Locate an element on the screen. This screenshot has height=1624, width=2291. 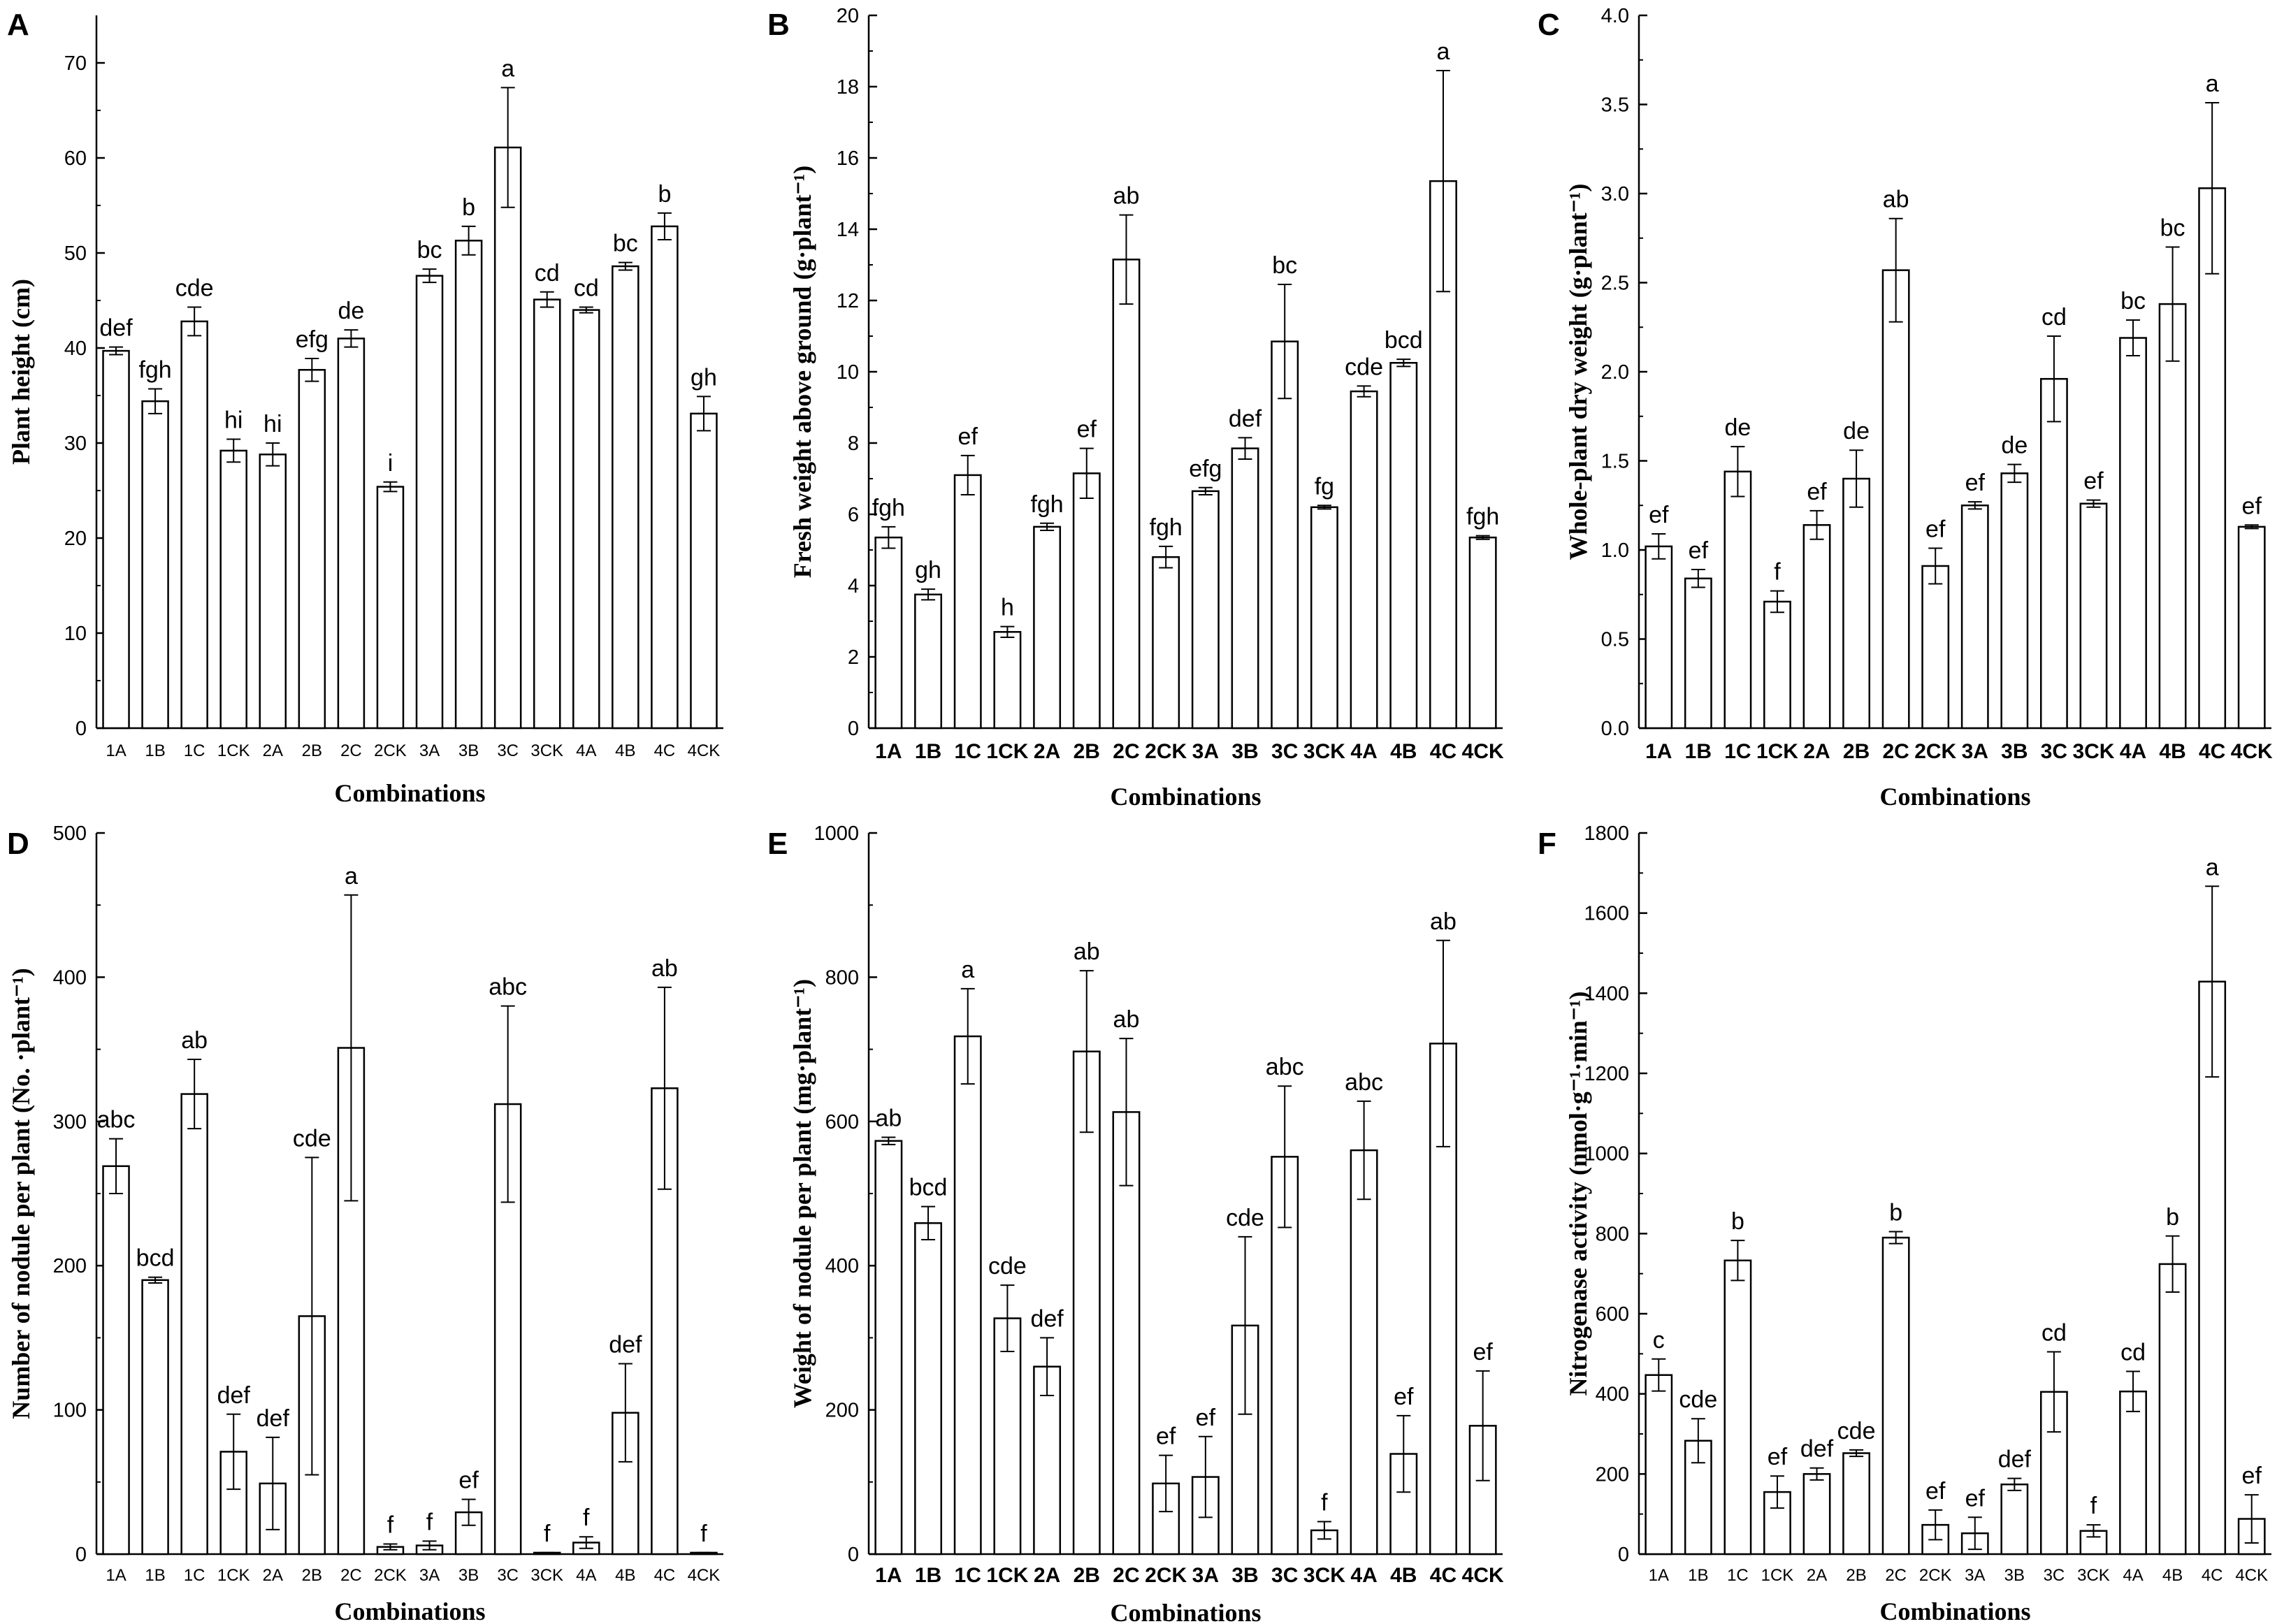
y-tick-label: 0 is located at coordinates (853, 729).